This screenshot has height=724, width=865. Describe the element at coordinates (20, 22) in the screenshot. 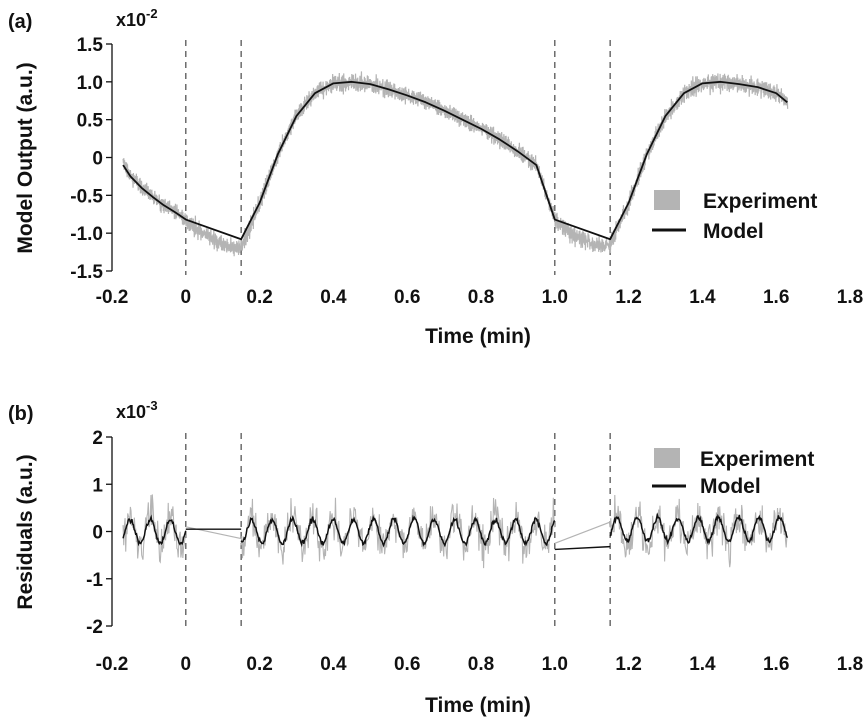

I see `panel-a-label: (a)` at that location.